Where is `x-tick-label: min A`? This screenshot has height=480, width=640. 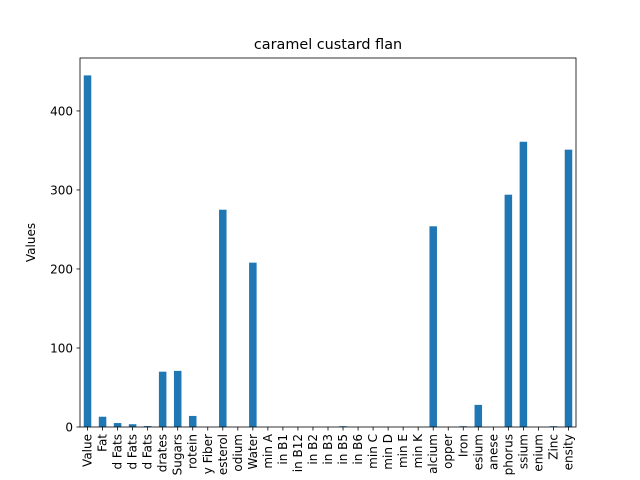
x-tick-label: min A is located at coordinates (268, 450).